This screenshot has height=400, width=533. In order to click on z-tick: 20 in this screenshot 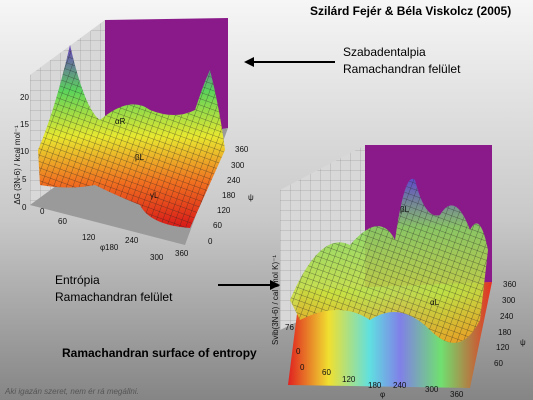, I will do `click(24, 97)`.